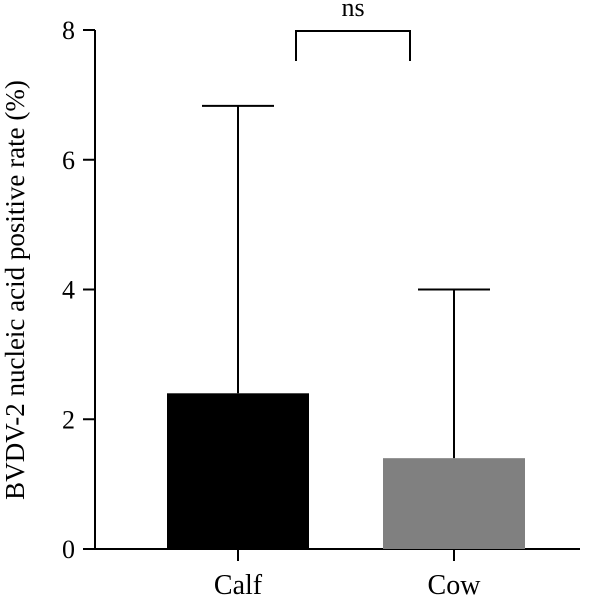  I want to click on y-ticks: 0 2 4 6 8, so click(78, 290).